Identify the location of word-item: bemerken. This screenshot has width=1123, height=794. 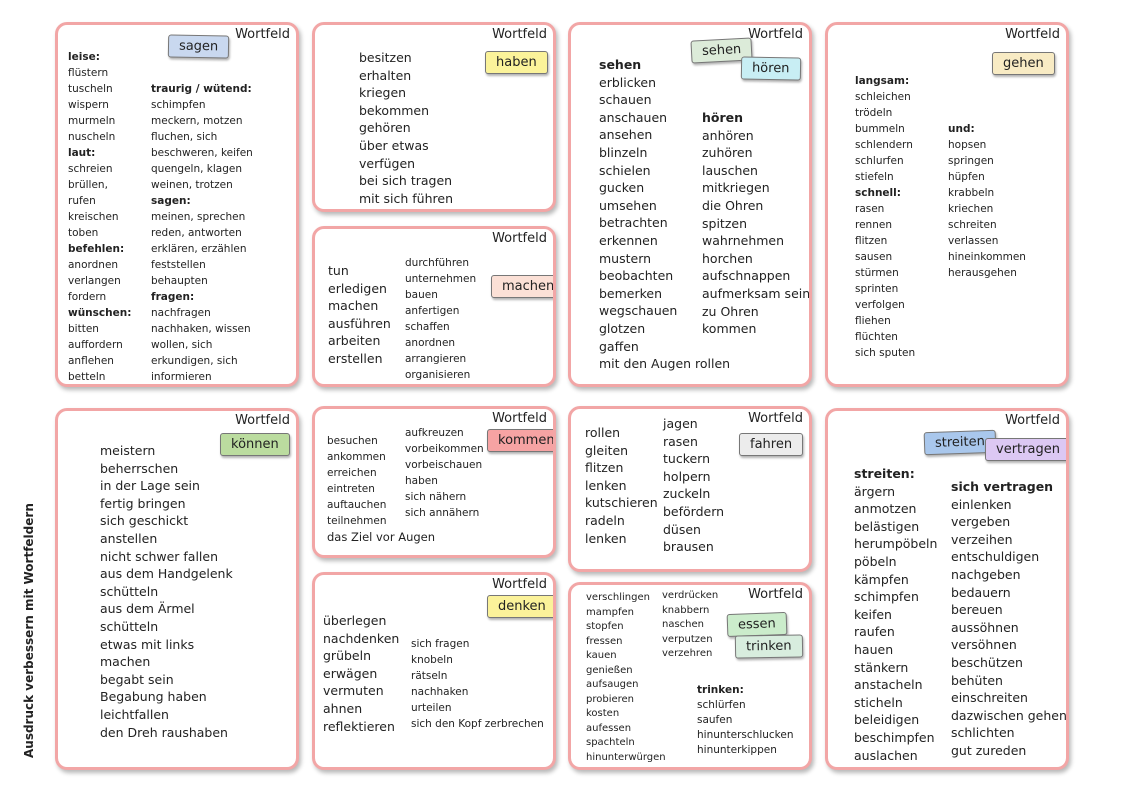
(631, 293).